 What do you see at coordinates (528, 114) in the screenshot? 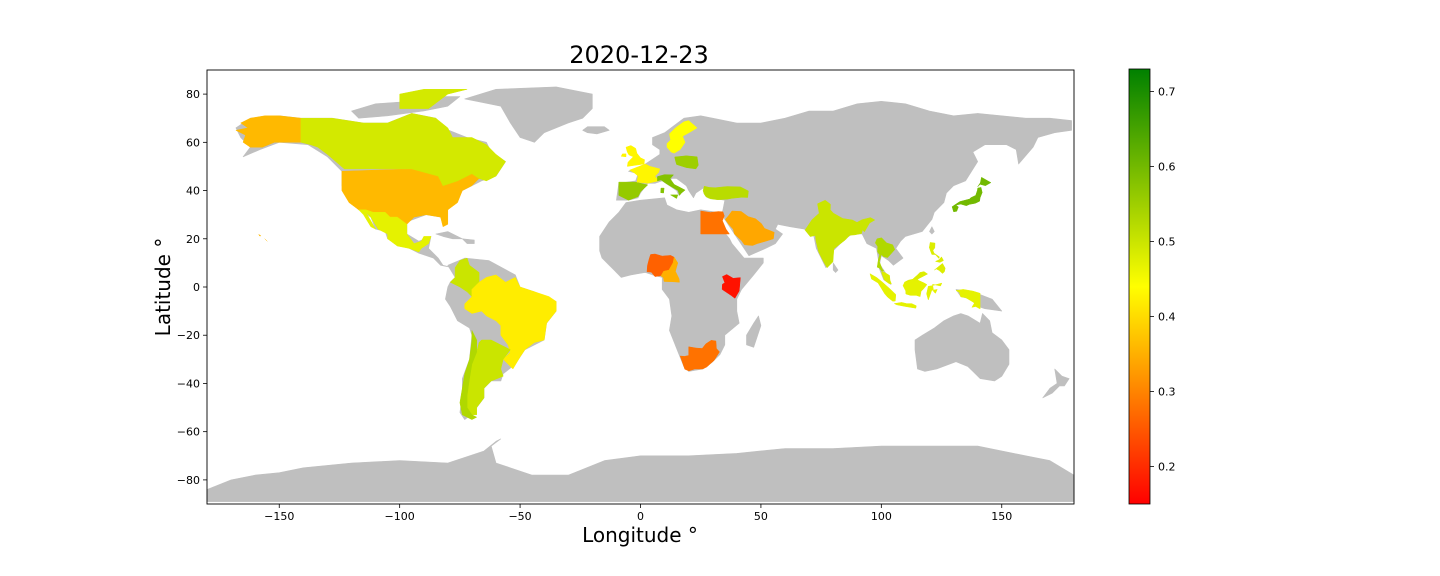
I see `land-greenland` at bounding box center [528, 114].